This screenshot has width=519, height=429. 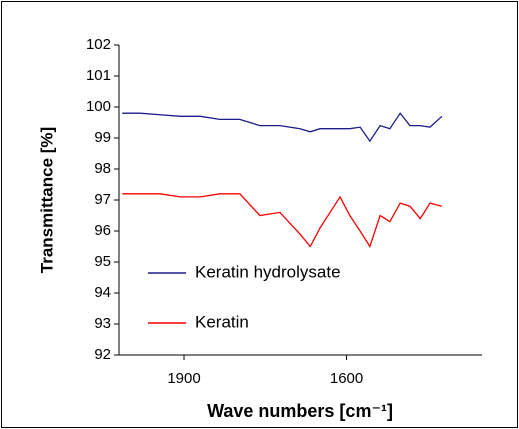 What do you see at coordinates (98, 44) in the screenshot?
I see `y-tick-label: 102` at bounding box center [98, 44].